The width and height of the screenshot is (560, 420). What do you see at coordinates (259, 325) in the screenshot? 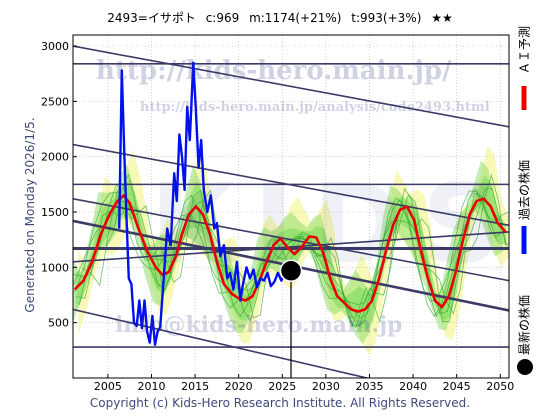
I see `watermark-mail: info@kids-hero.main.jp` at bounding box center [259, 325].